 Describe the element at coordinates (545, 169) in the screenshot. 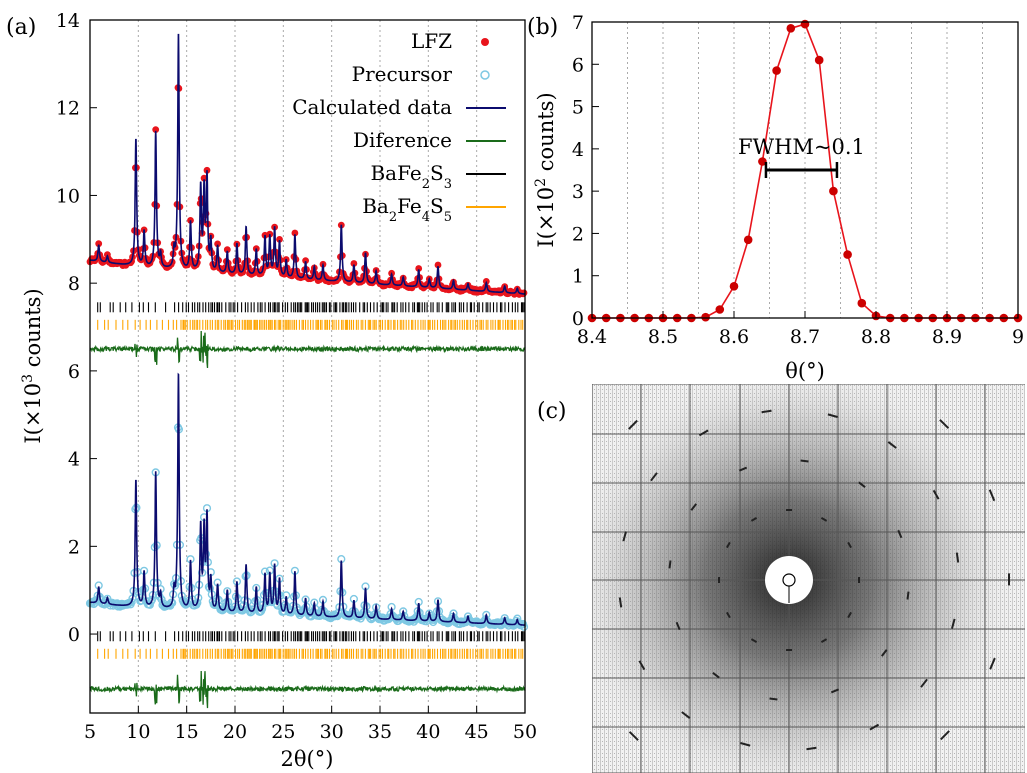

I see `panel-b-ylabel: I(×102 counts)` at that location.